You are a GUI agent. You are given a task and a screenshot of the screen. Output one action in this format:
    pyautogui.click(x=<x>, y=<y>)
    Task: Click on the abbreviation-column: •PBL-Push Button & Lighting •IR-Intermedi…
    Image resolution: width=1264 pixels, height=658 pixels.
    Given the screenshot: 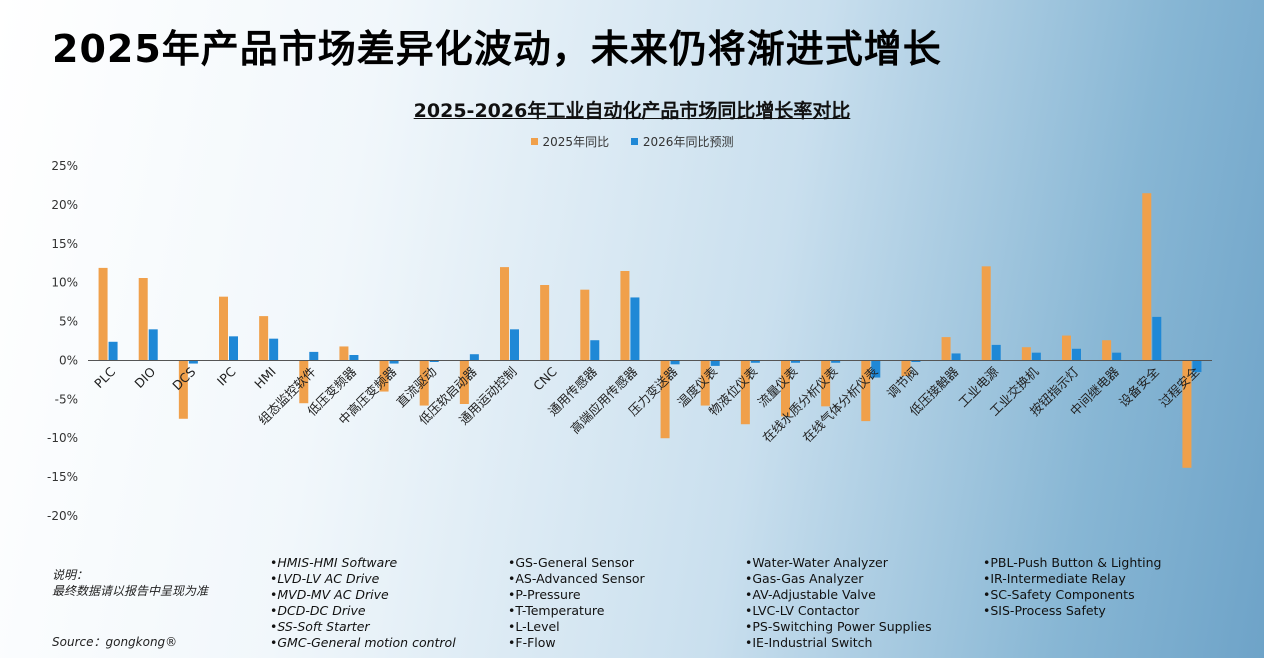 What is the action you would take?
    pyautogui.click(x=1072, y=587)
    